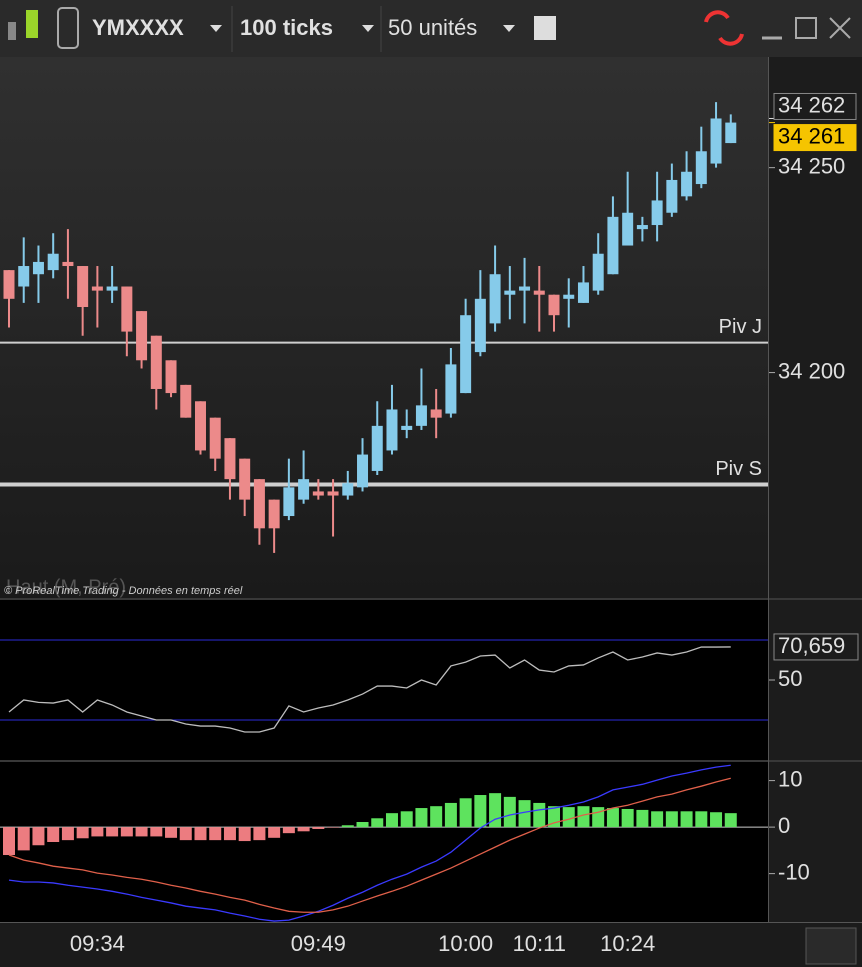 This screenshot has width=862, height=967. Describe the element at coordinates (794, 871) in the screenshot. I see `y-tick-label: -10` at that location.